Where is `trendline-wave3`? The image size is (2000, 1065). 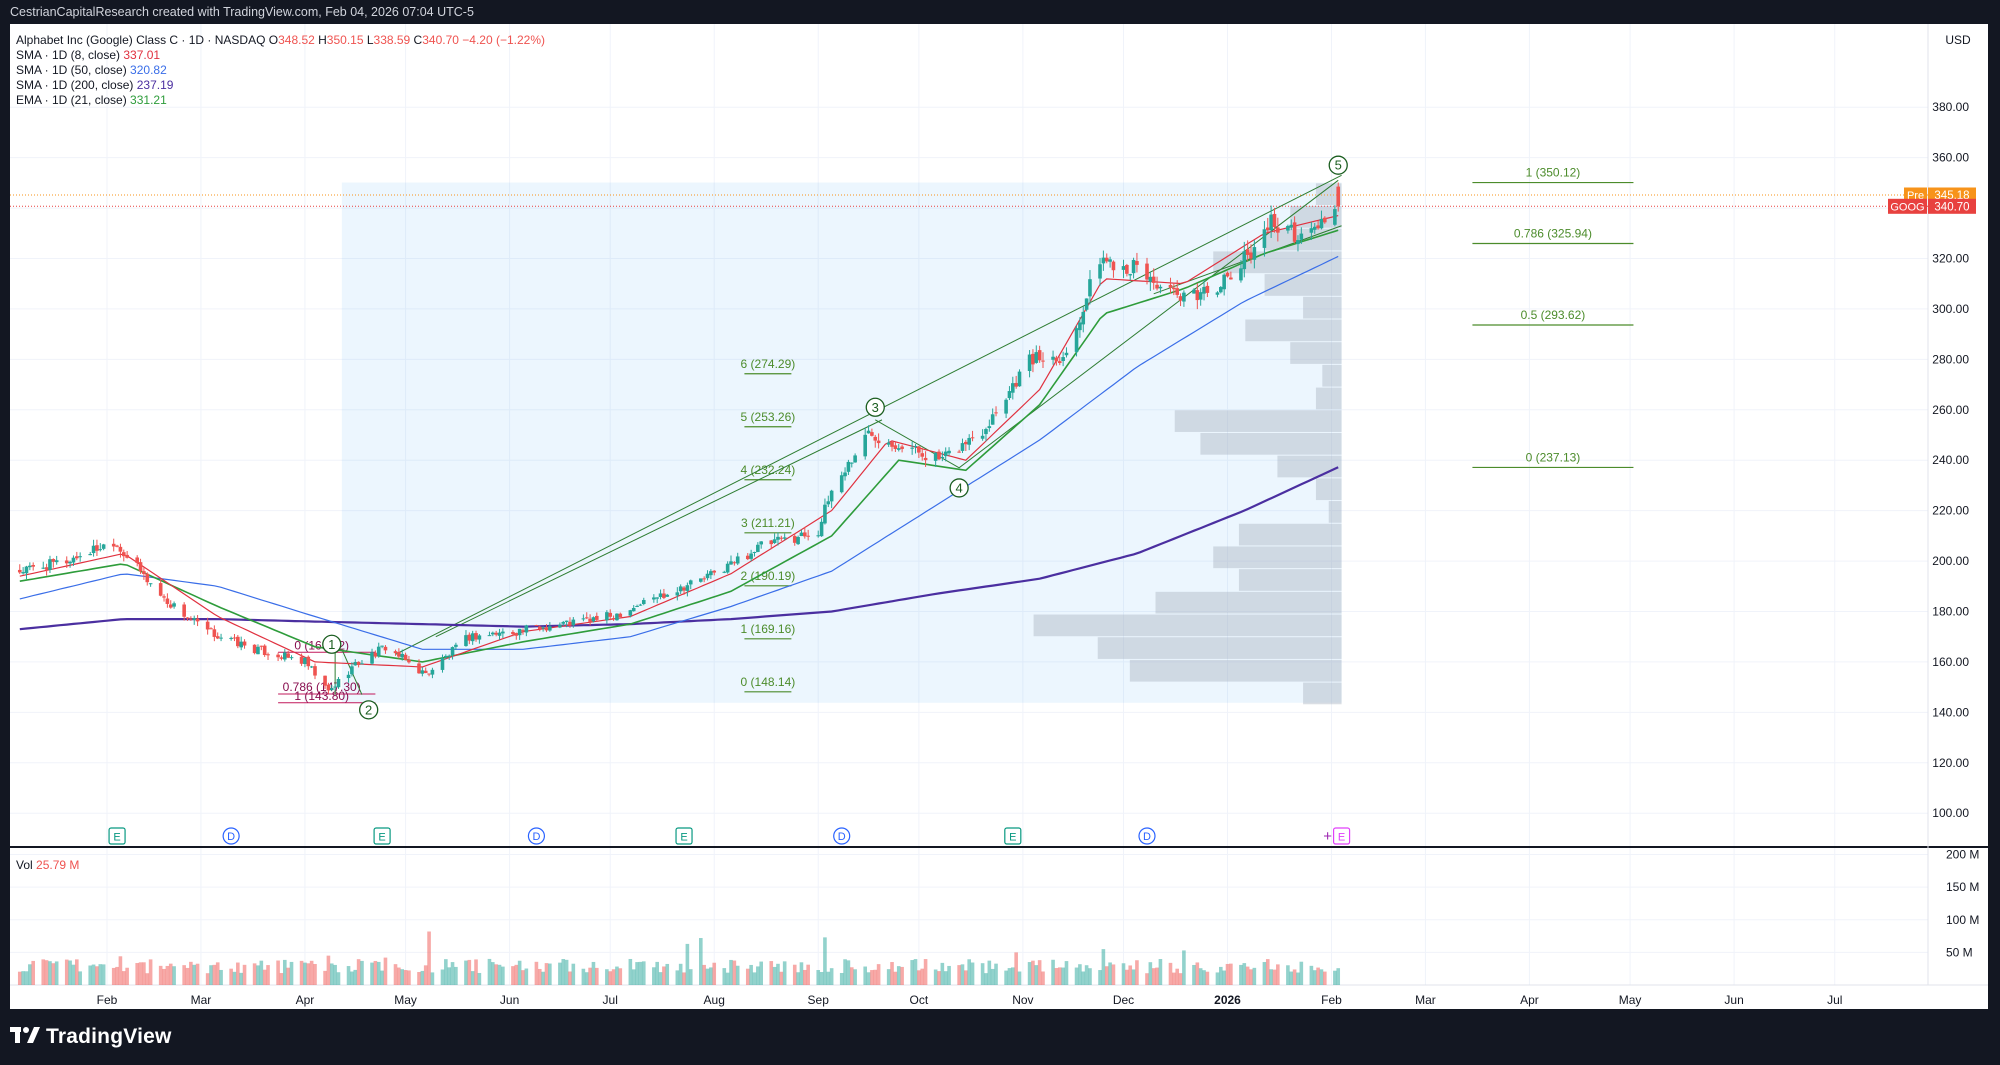
trendline-wave3 is located at coordinates (659, 528).